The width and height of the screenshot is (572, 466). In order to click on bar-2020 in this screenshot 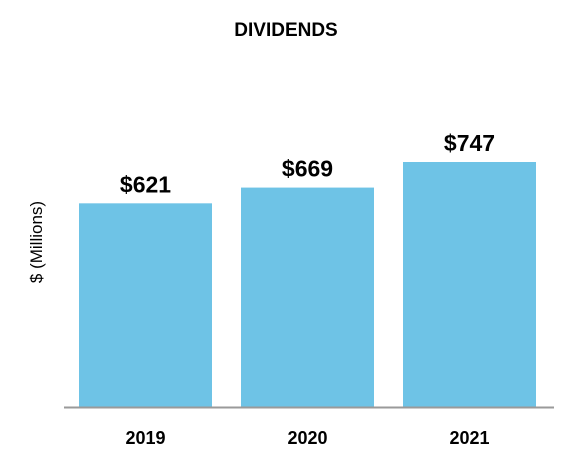, I will do `click(307, 297)`.